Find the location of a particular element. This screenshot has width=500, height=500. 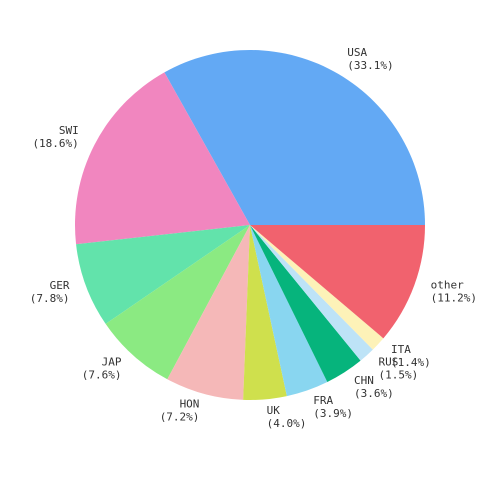

slice-label: FRA(3.9%) is located at coordinates (333, 407).